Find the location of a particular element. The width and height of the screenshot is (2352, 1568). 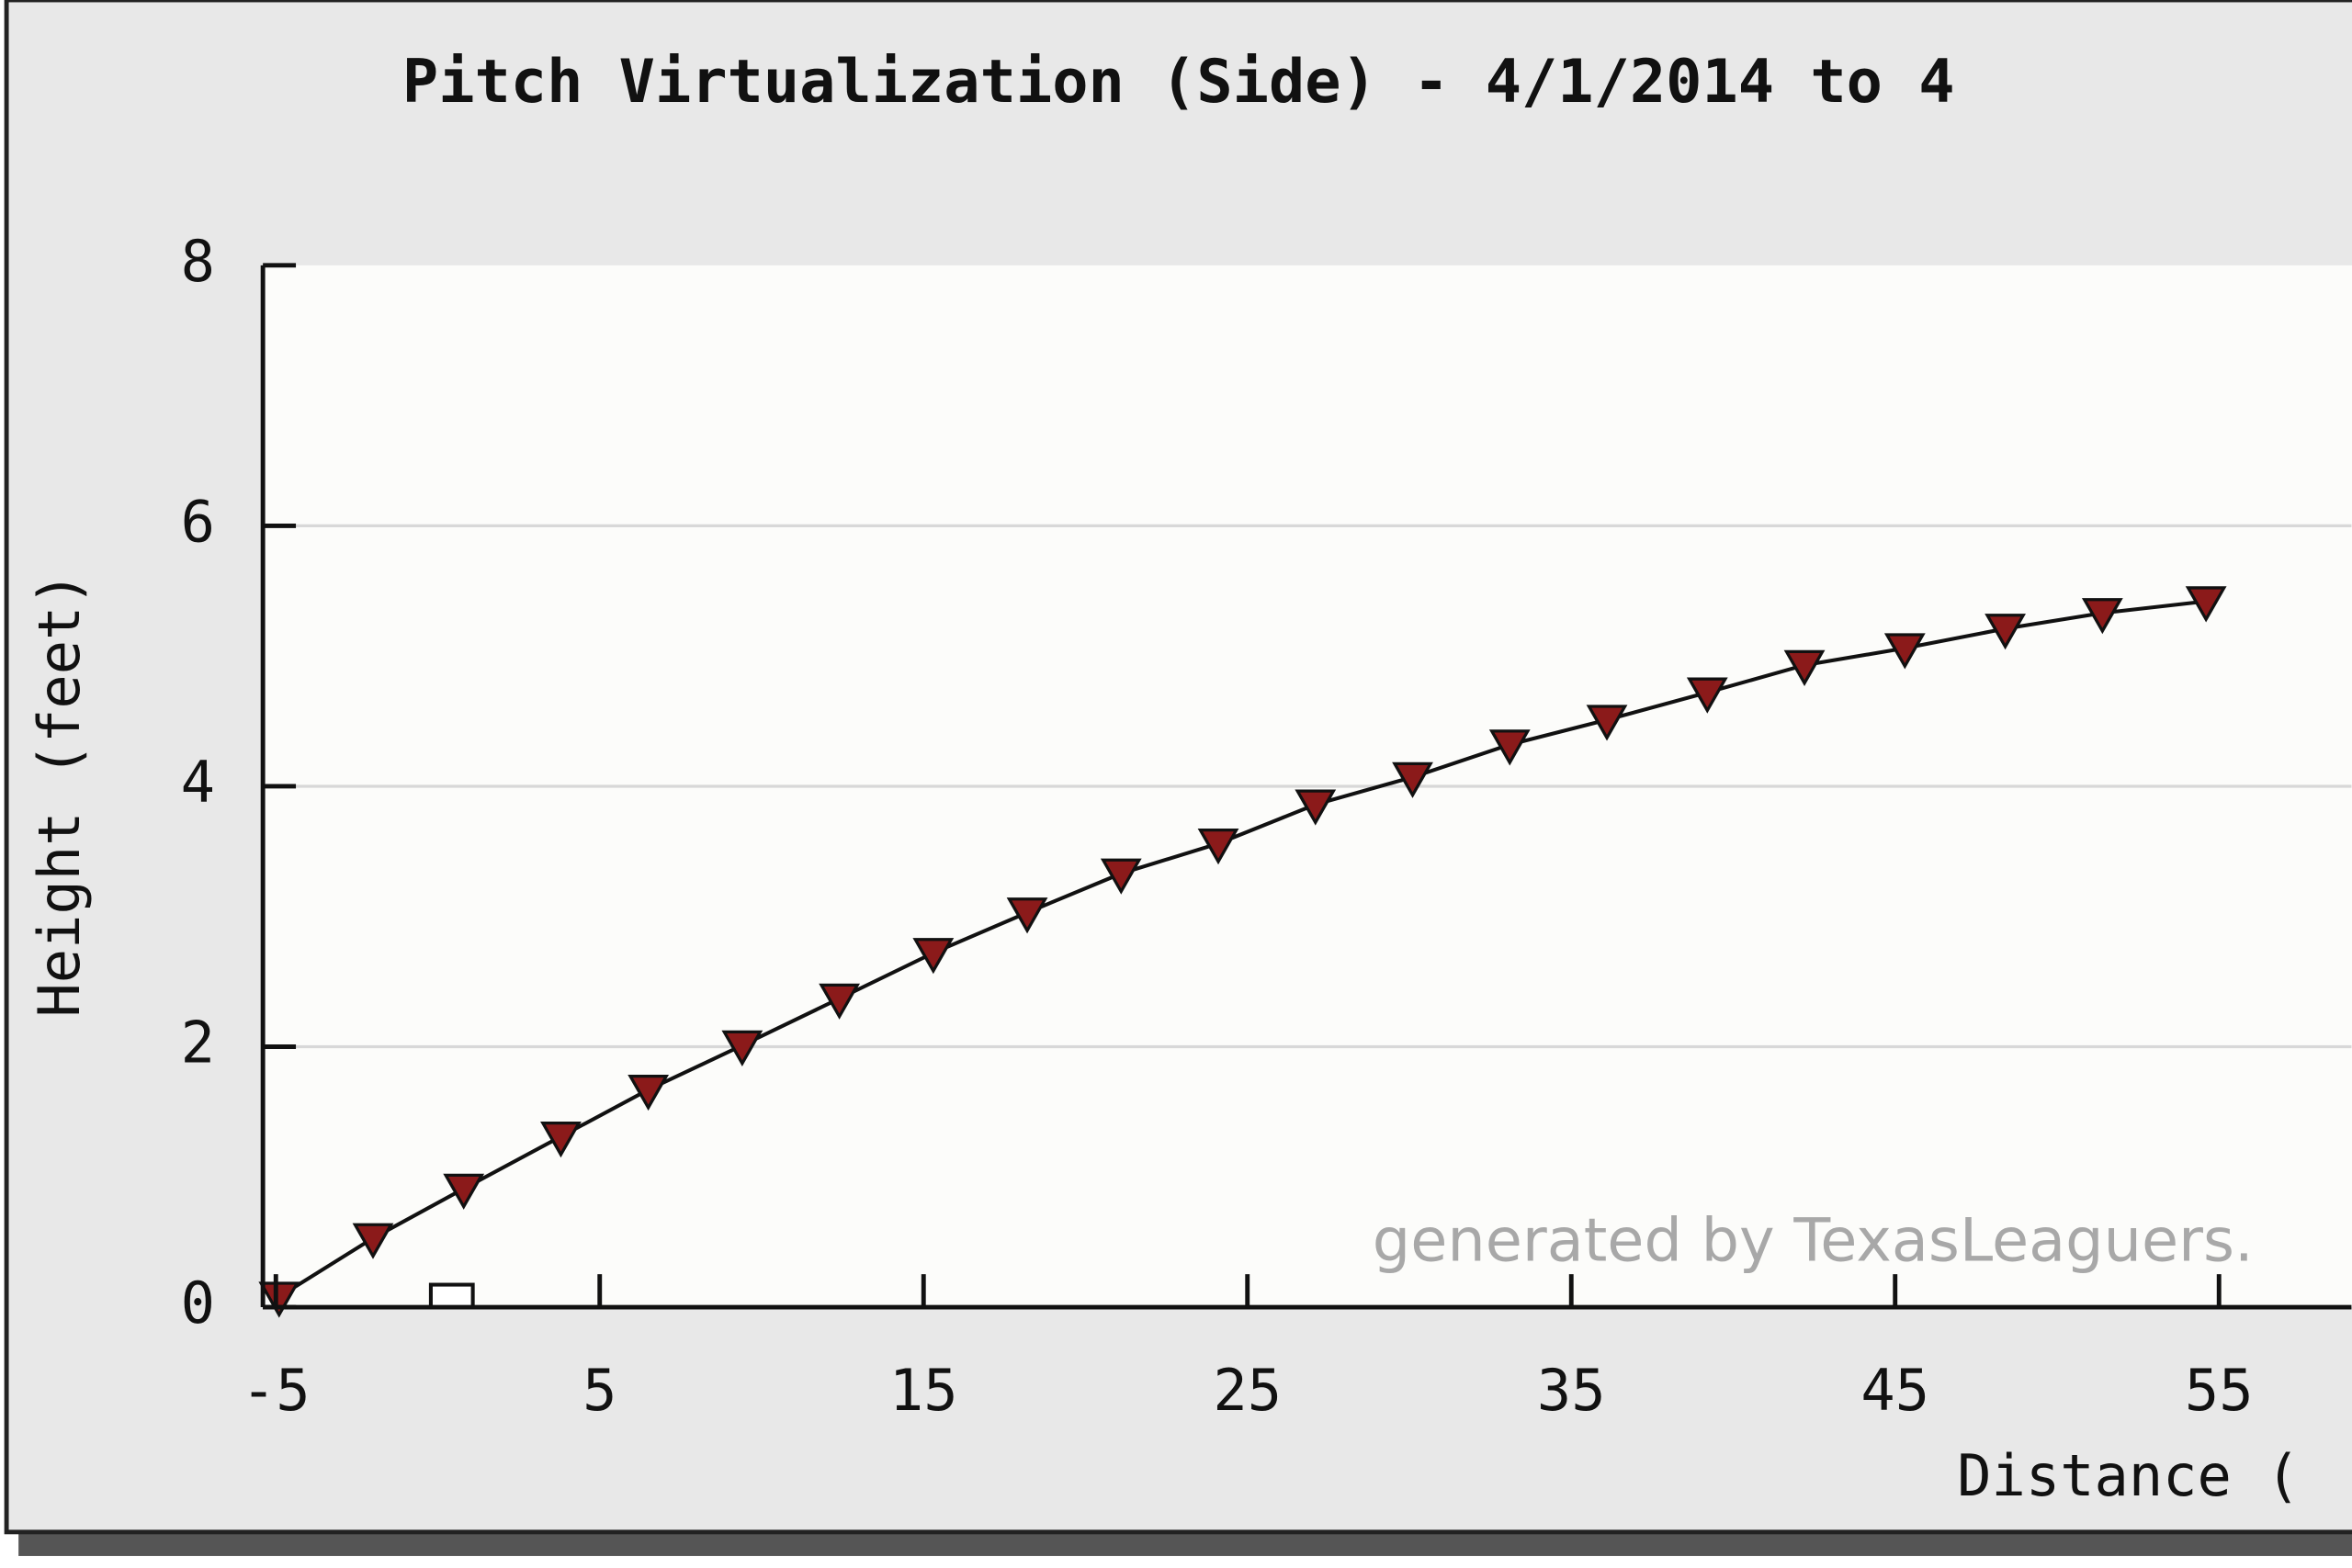

watermark: generated by TexasLeaguers. is located at coordinates (1814, 1241).